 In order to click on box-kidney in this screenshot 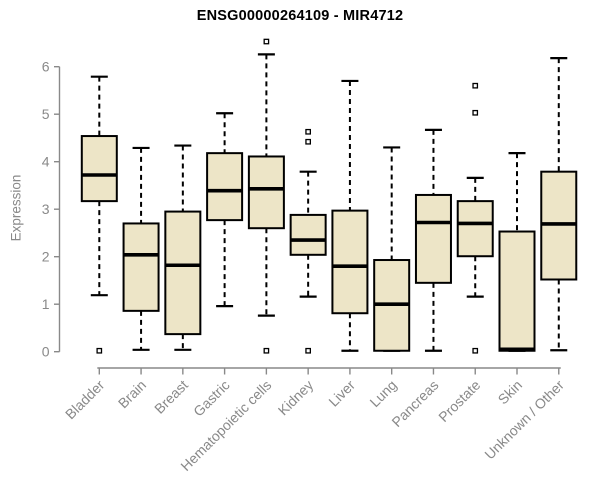, I will do `click(308, 241)`.